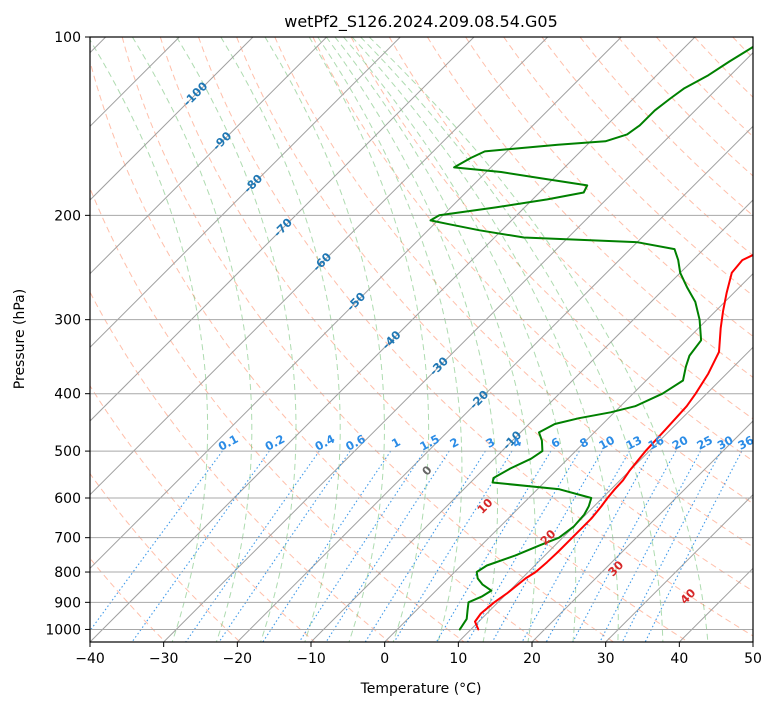  I want to click on y-axis-label: Pressure (hPa), so click(20, 339).